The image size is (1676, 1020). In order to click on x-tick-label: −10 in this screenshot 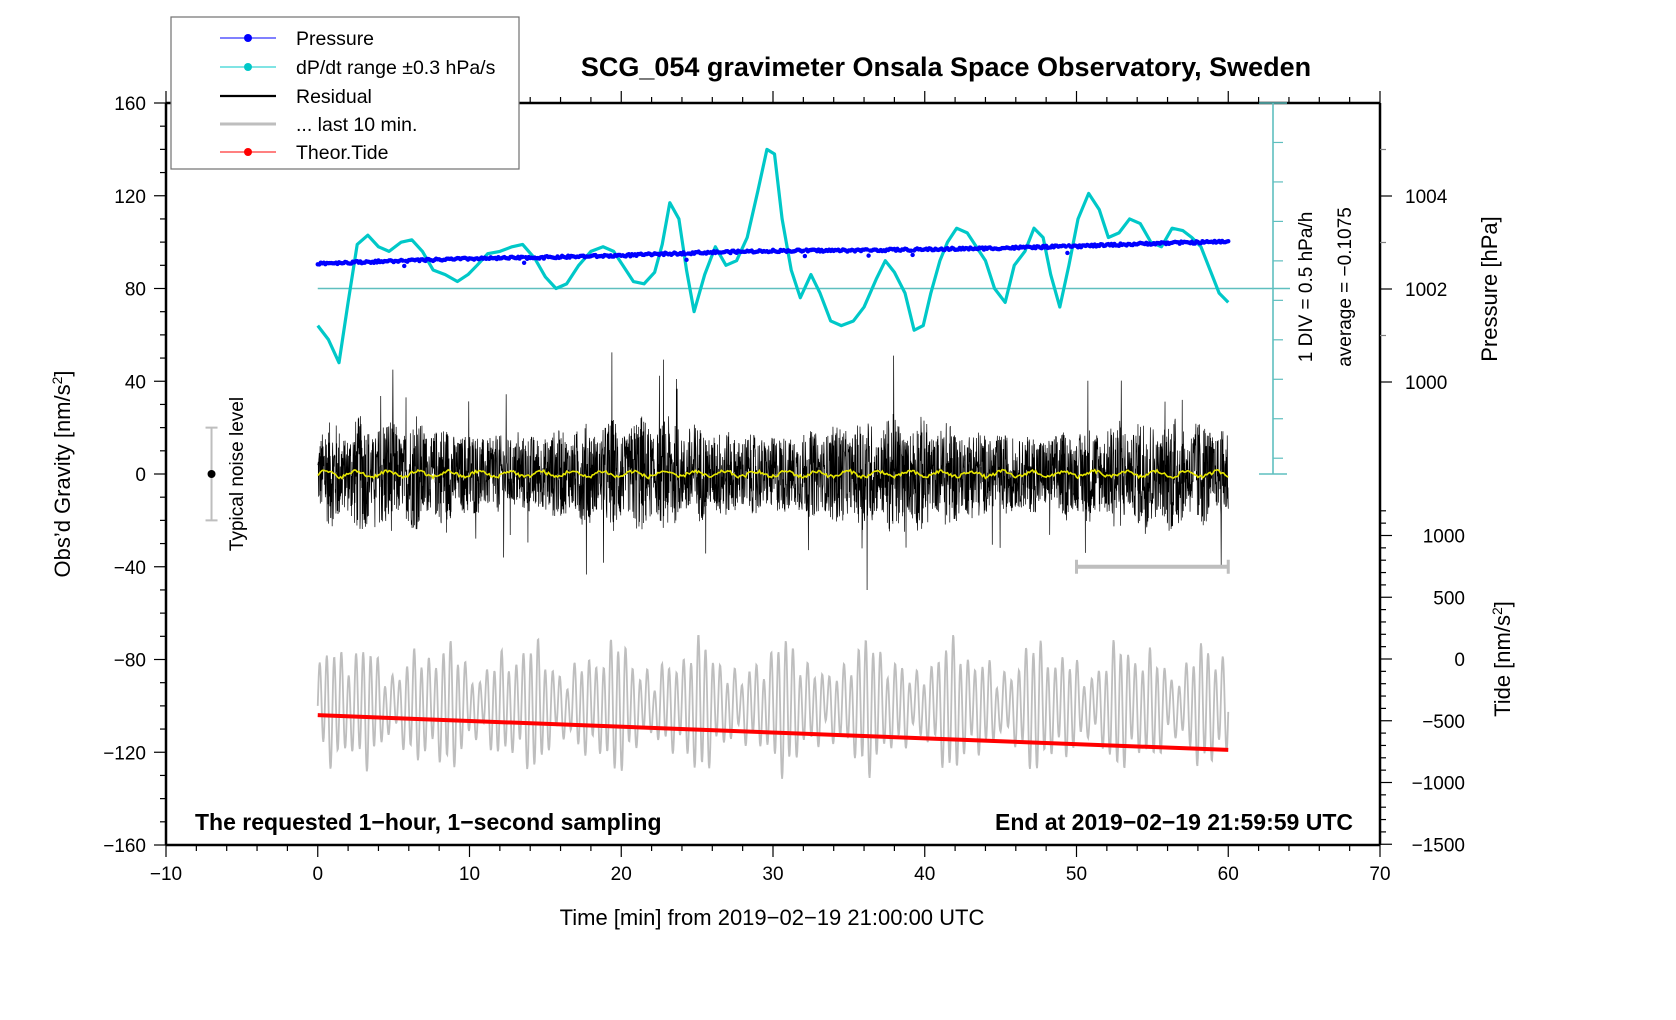, I will do `click(166, 874)`.